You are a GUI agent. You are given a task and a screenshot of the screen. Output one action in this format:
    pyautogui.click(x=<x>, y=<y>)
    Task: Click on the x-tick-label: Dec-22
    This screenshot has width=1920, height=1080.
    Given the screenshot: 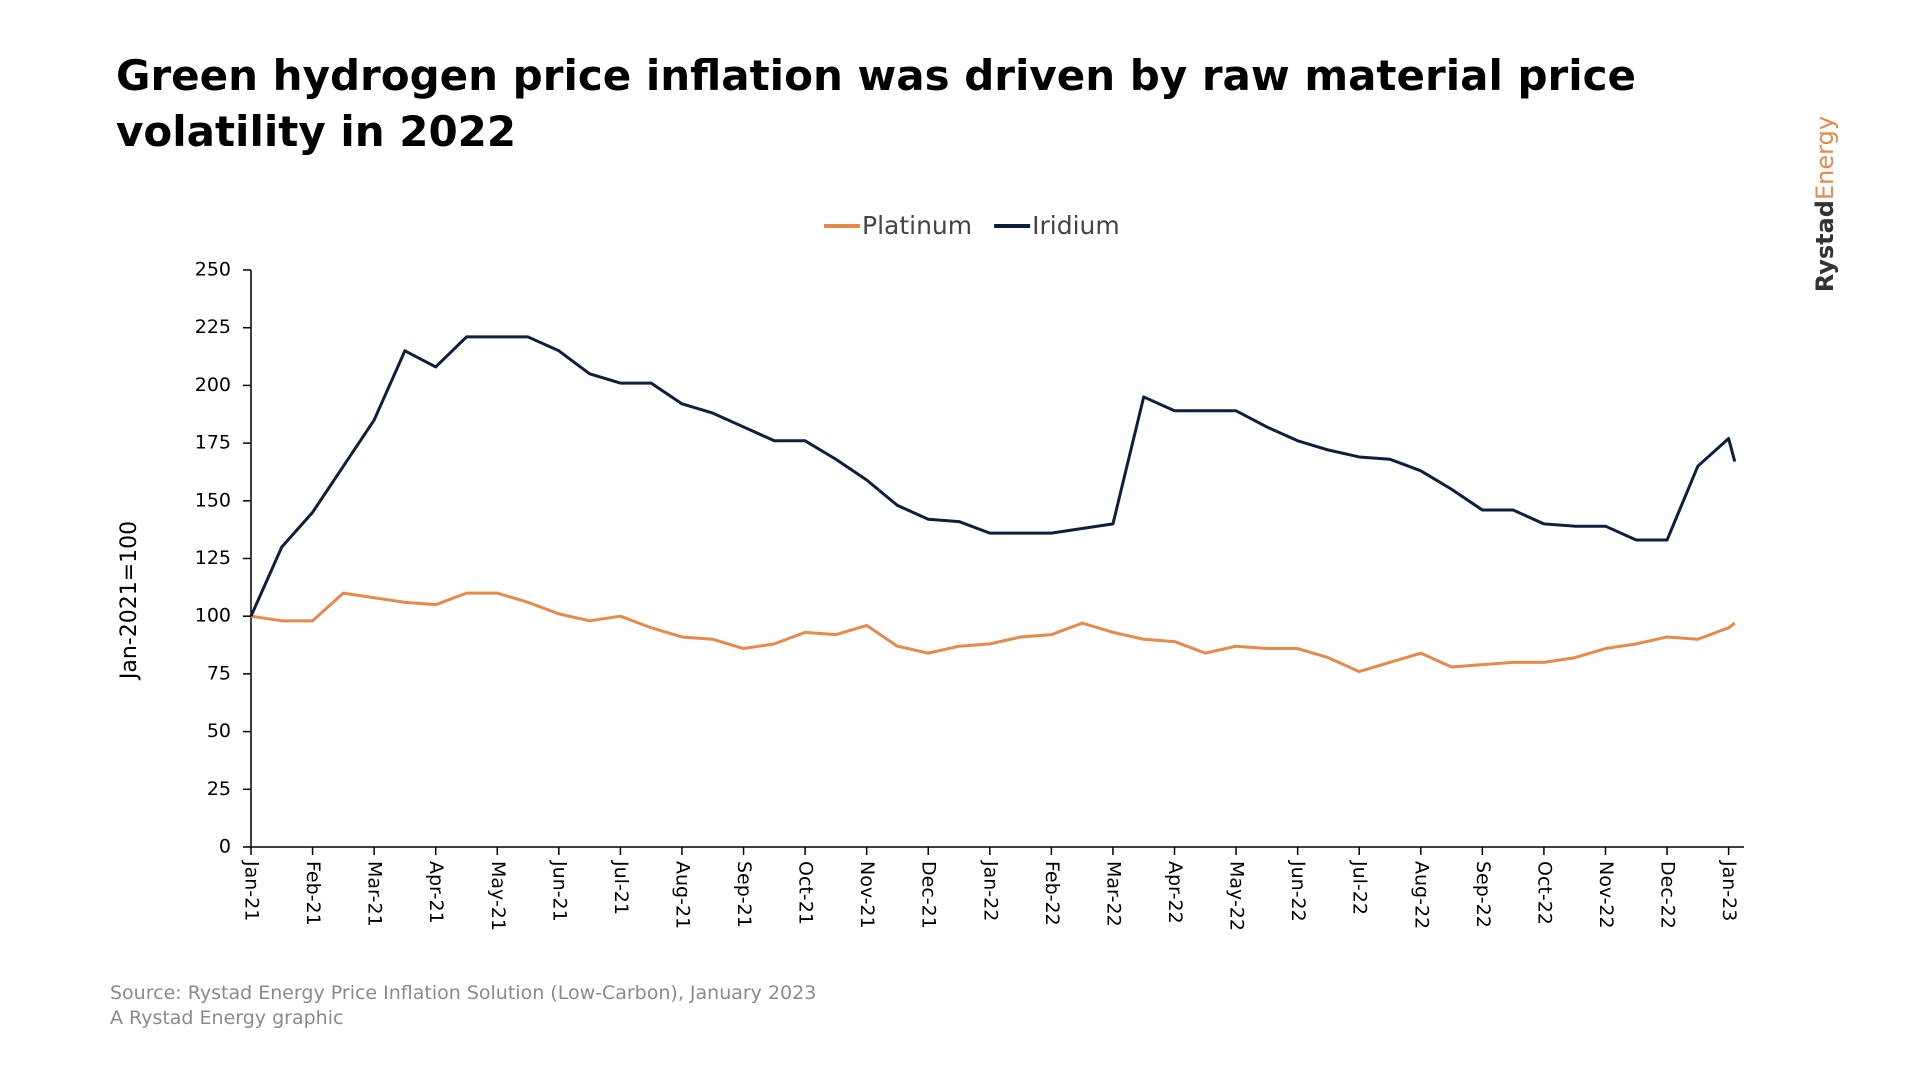 What is the action you would take?
    pyautogui.click(x=1668, y=895)
    